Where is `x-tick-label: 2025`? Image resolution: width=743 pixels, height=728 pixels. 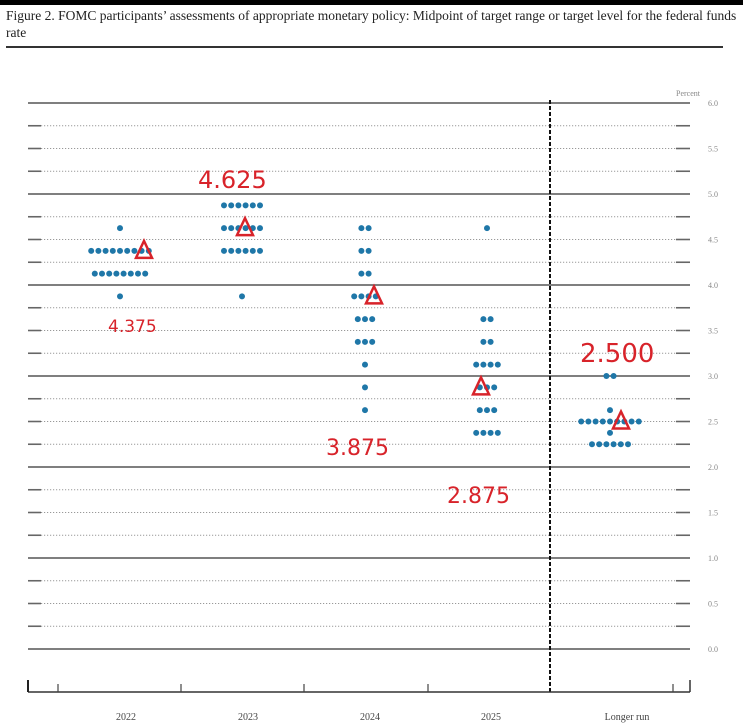
x-tick-label: 2025 is located at coordinates (491, 717).